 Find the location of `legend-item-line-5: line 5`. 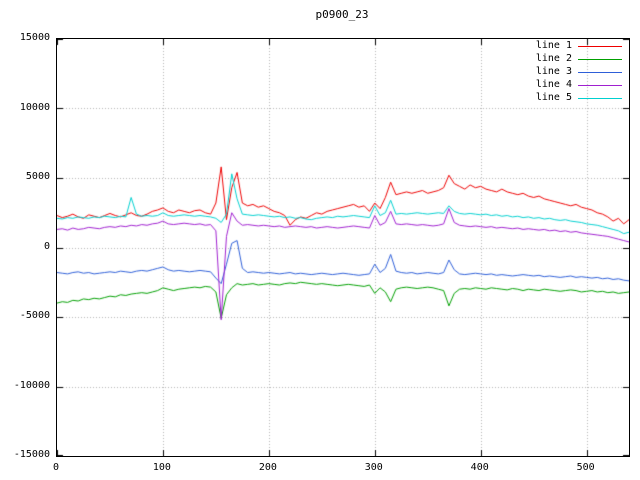

legend-item-line-5: line 5 is located at coordinates (579, 98).